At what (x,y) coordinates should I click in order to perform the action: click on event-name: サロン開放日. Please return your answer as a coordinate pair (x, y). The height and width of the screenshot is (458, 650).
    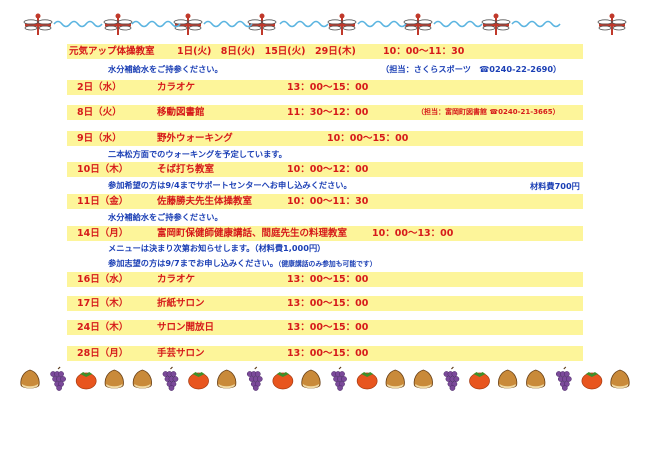
    Looking at the image, I should click on (186, 327).